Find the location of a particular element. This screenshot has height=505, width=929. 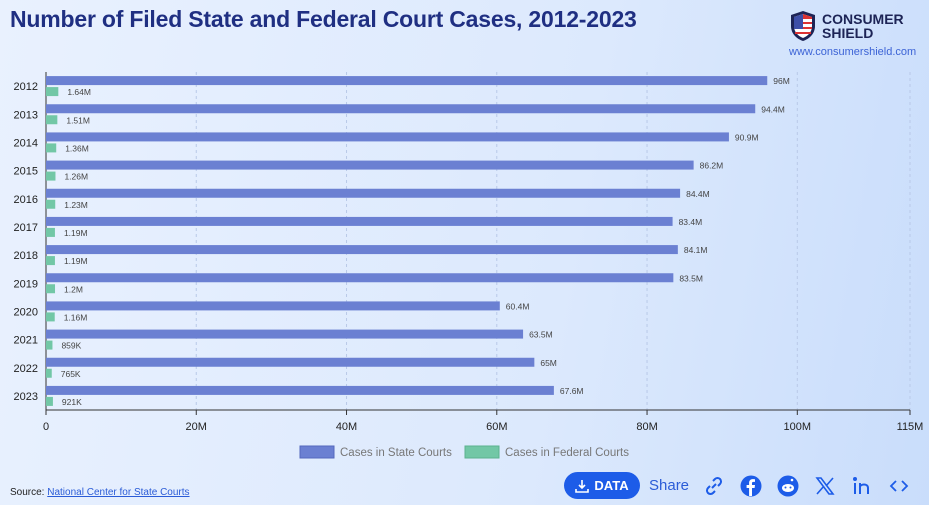

state-data-label: 90.9M is located at coordinates (747, 137).